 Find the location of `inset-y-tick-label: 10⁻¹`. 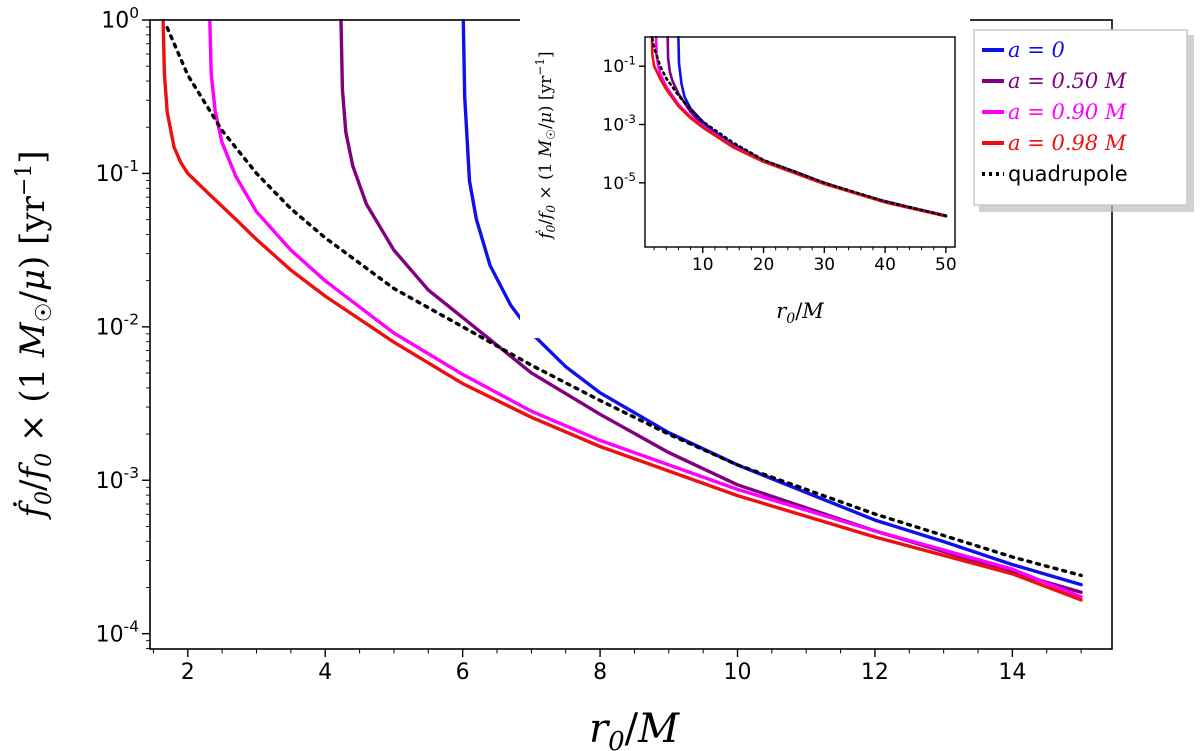

inset-y-tick-label: 10⁻¹ is located at coordinates (620, 65).